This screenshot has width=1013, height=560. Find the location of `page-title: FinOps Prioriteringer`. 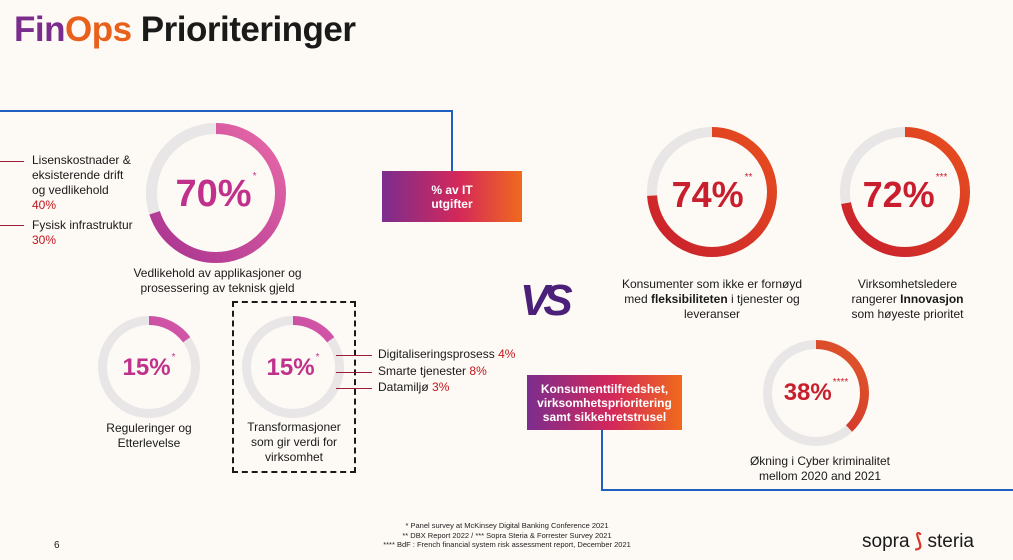

page-title: FinOps Prioriteringer is located at coordinates (185, 30).